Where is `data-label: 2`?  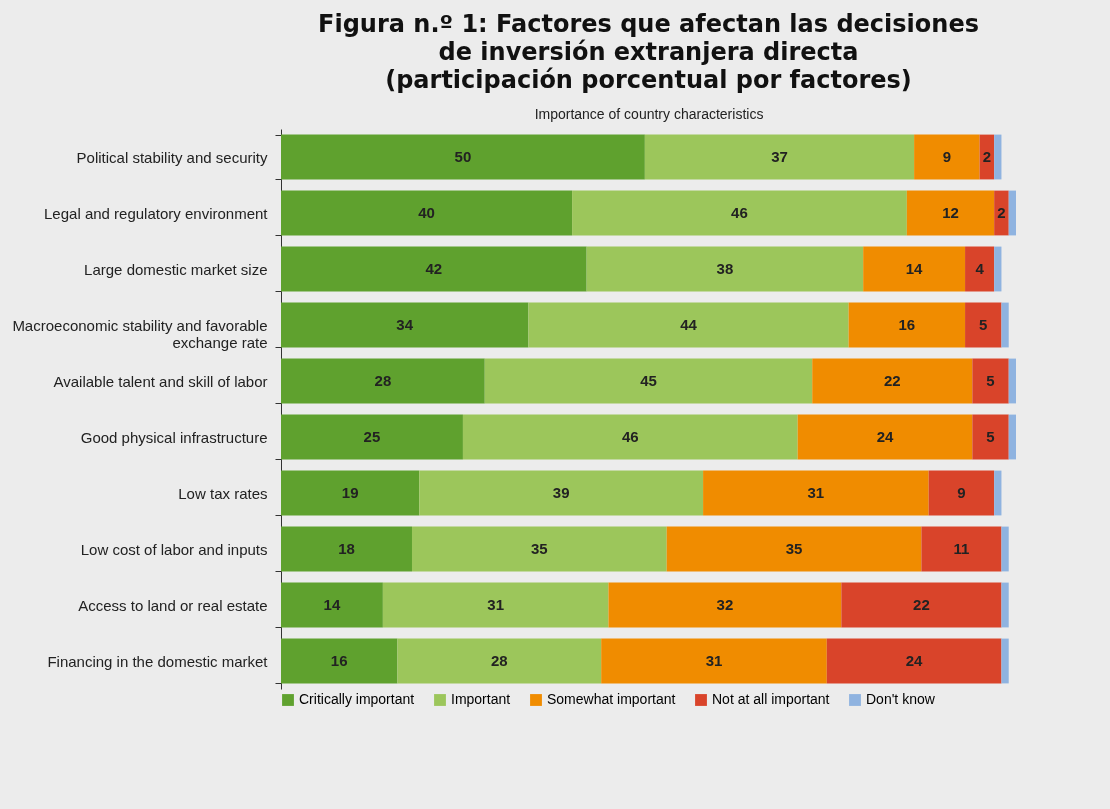
data-label: 2 is located at coordinates (987, 156).